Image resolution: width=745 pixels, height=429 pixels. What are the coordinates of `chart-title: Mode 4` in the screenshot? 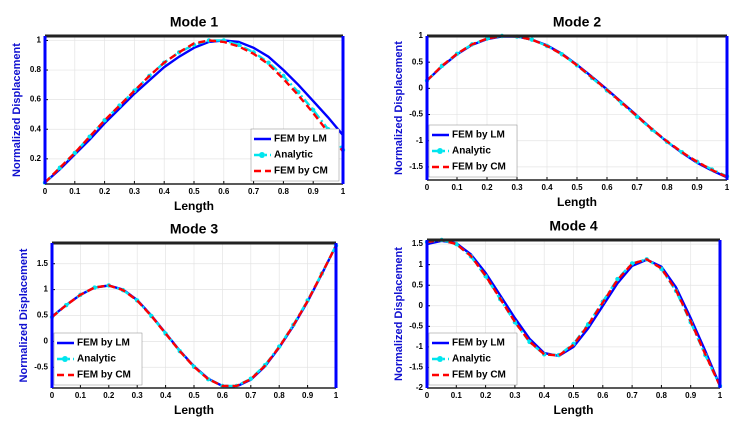 It's located at (573, 226).